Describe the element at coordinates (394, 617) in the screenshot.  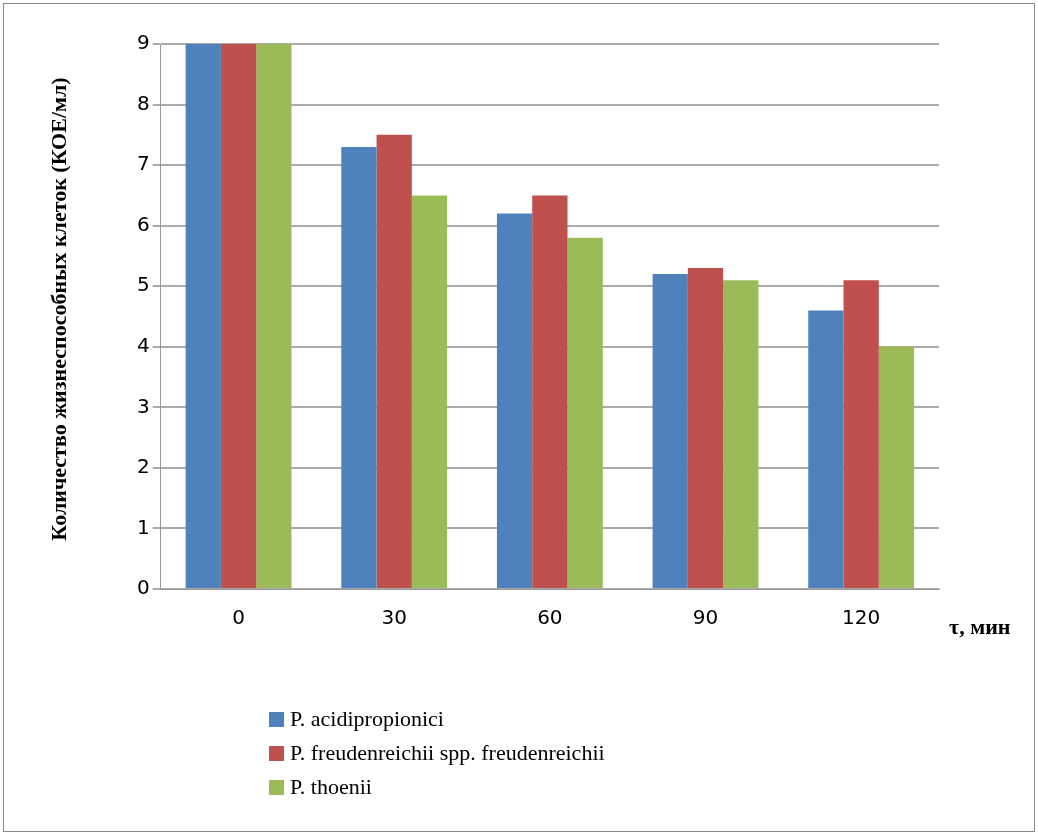
I see `x-tick-label: 30` at that location.